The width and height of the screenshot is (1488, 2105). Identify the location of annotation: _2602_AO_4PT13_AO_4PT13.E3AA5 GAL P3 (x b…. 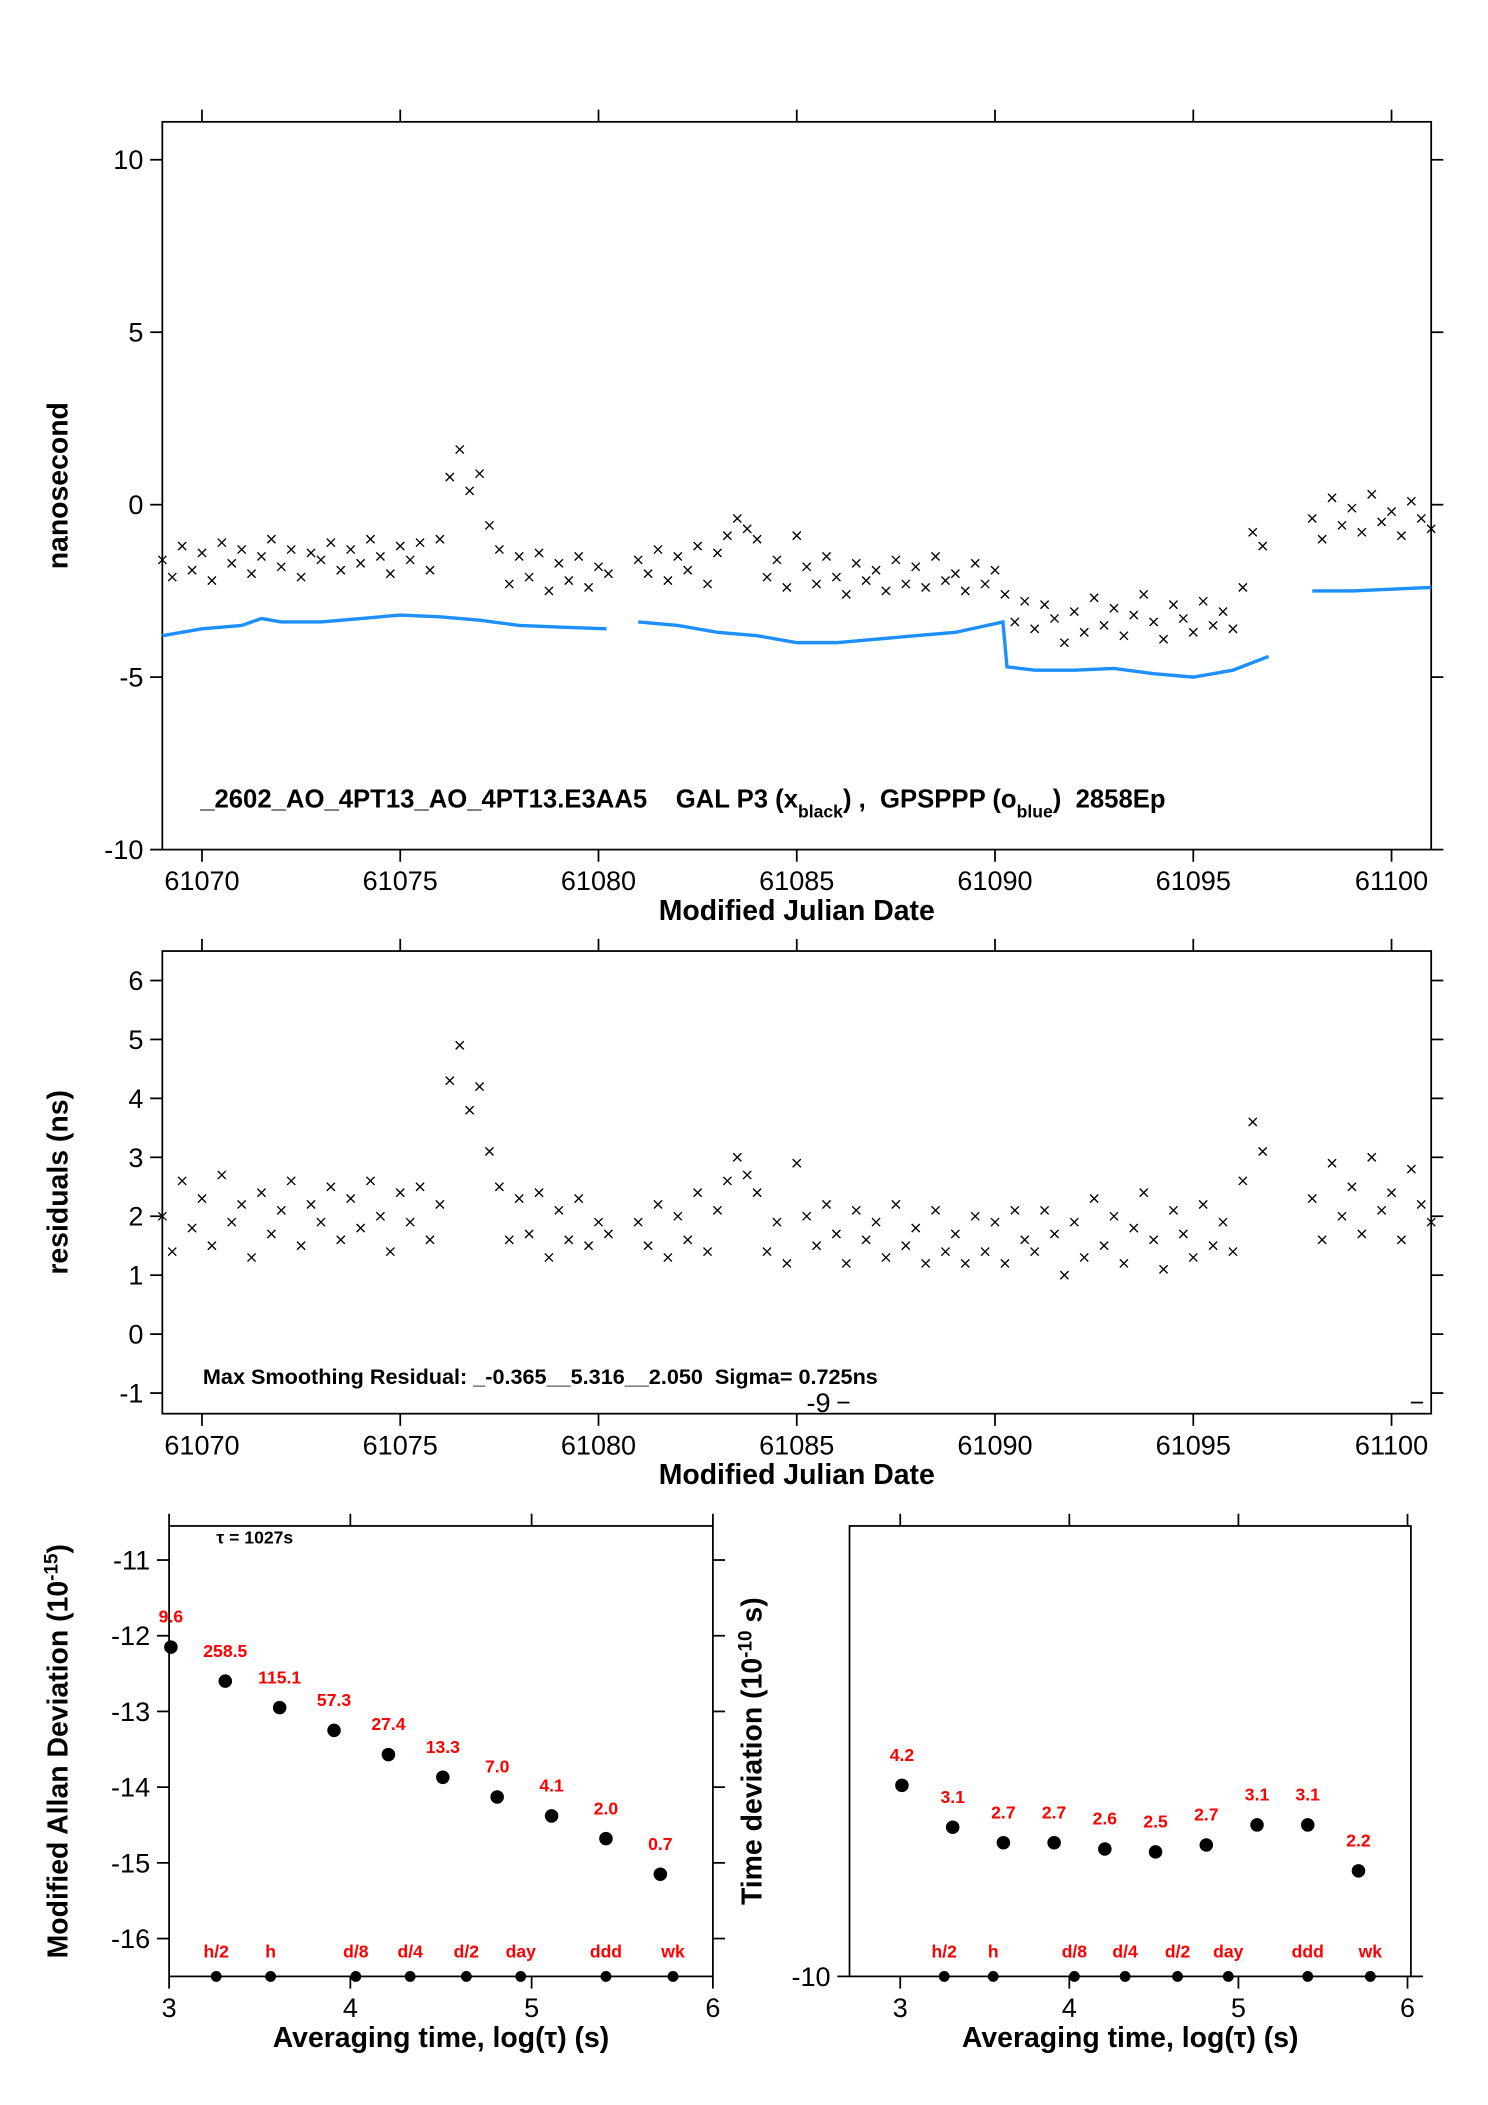
(682, 804).